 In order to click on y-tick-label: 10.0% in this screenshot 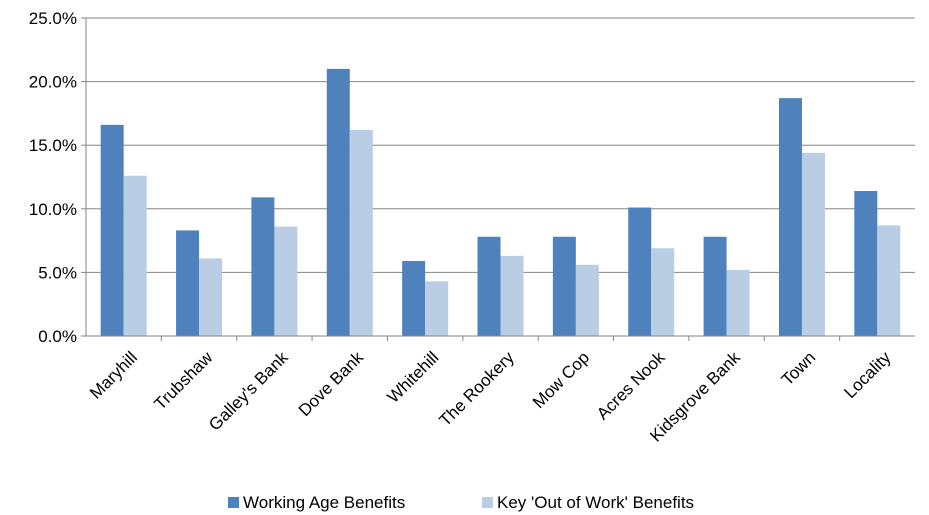, I will do `click(53, 209)`.